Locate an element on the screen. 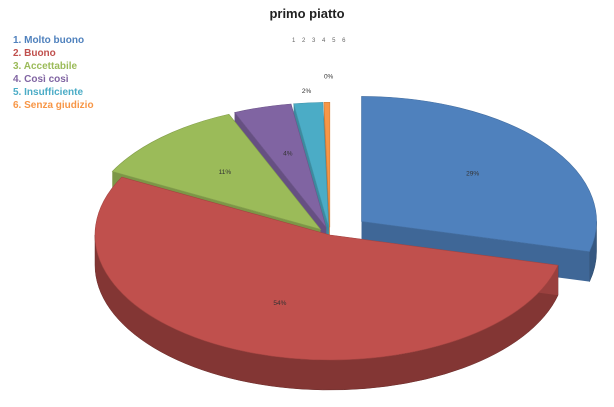  legend-item-insufficiente: 5. Insufficiente is located at coordinates (48, 92).